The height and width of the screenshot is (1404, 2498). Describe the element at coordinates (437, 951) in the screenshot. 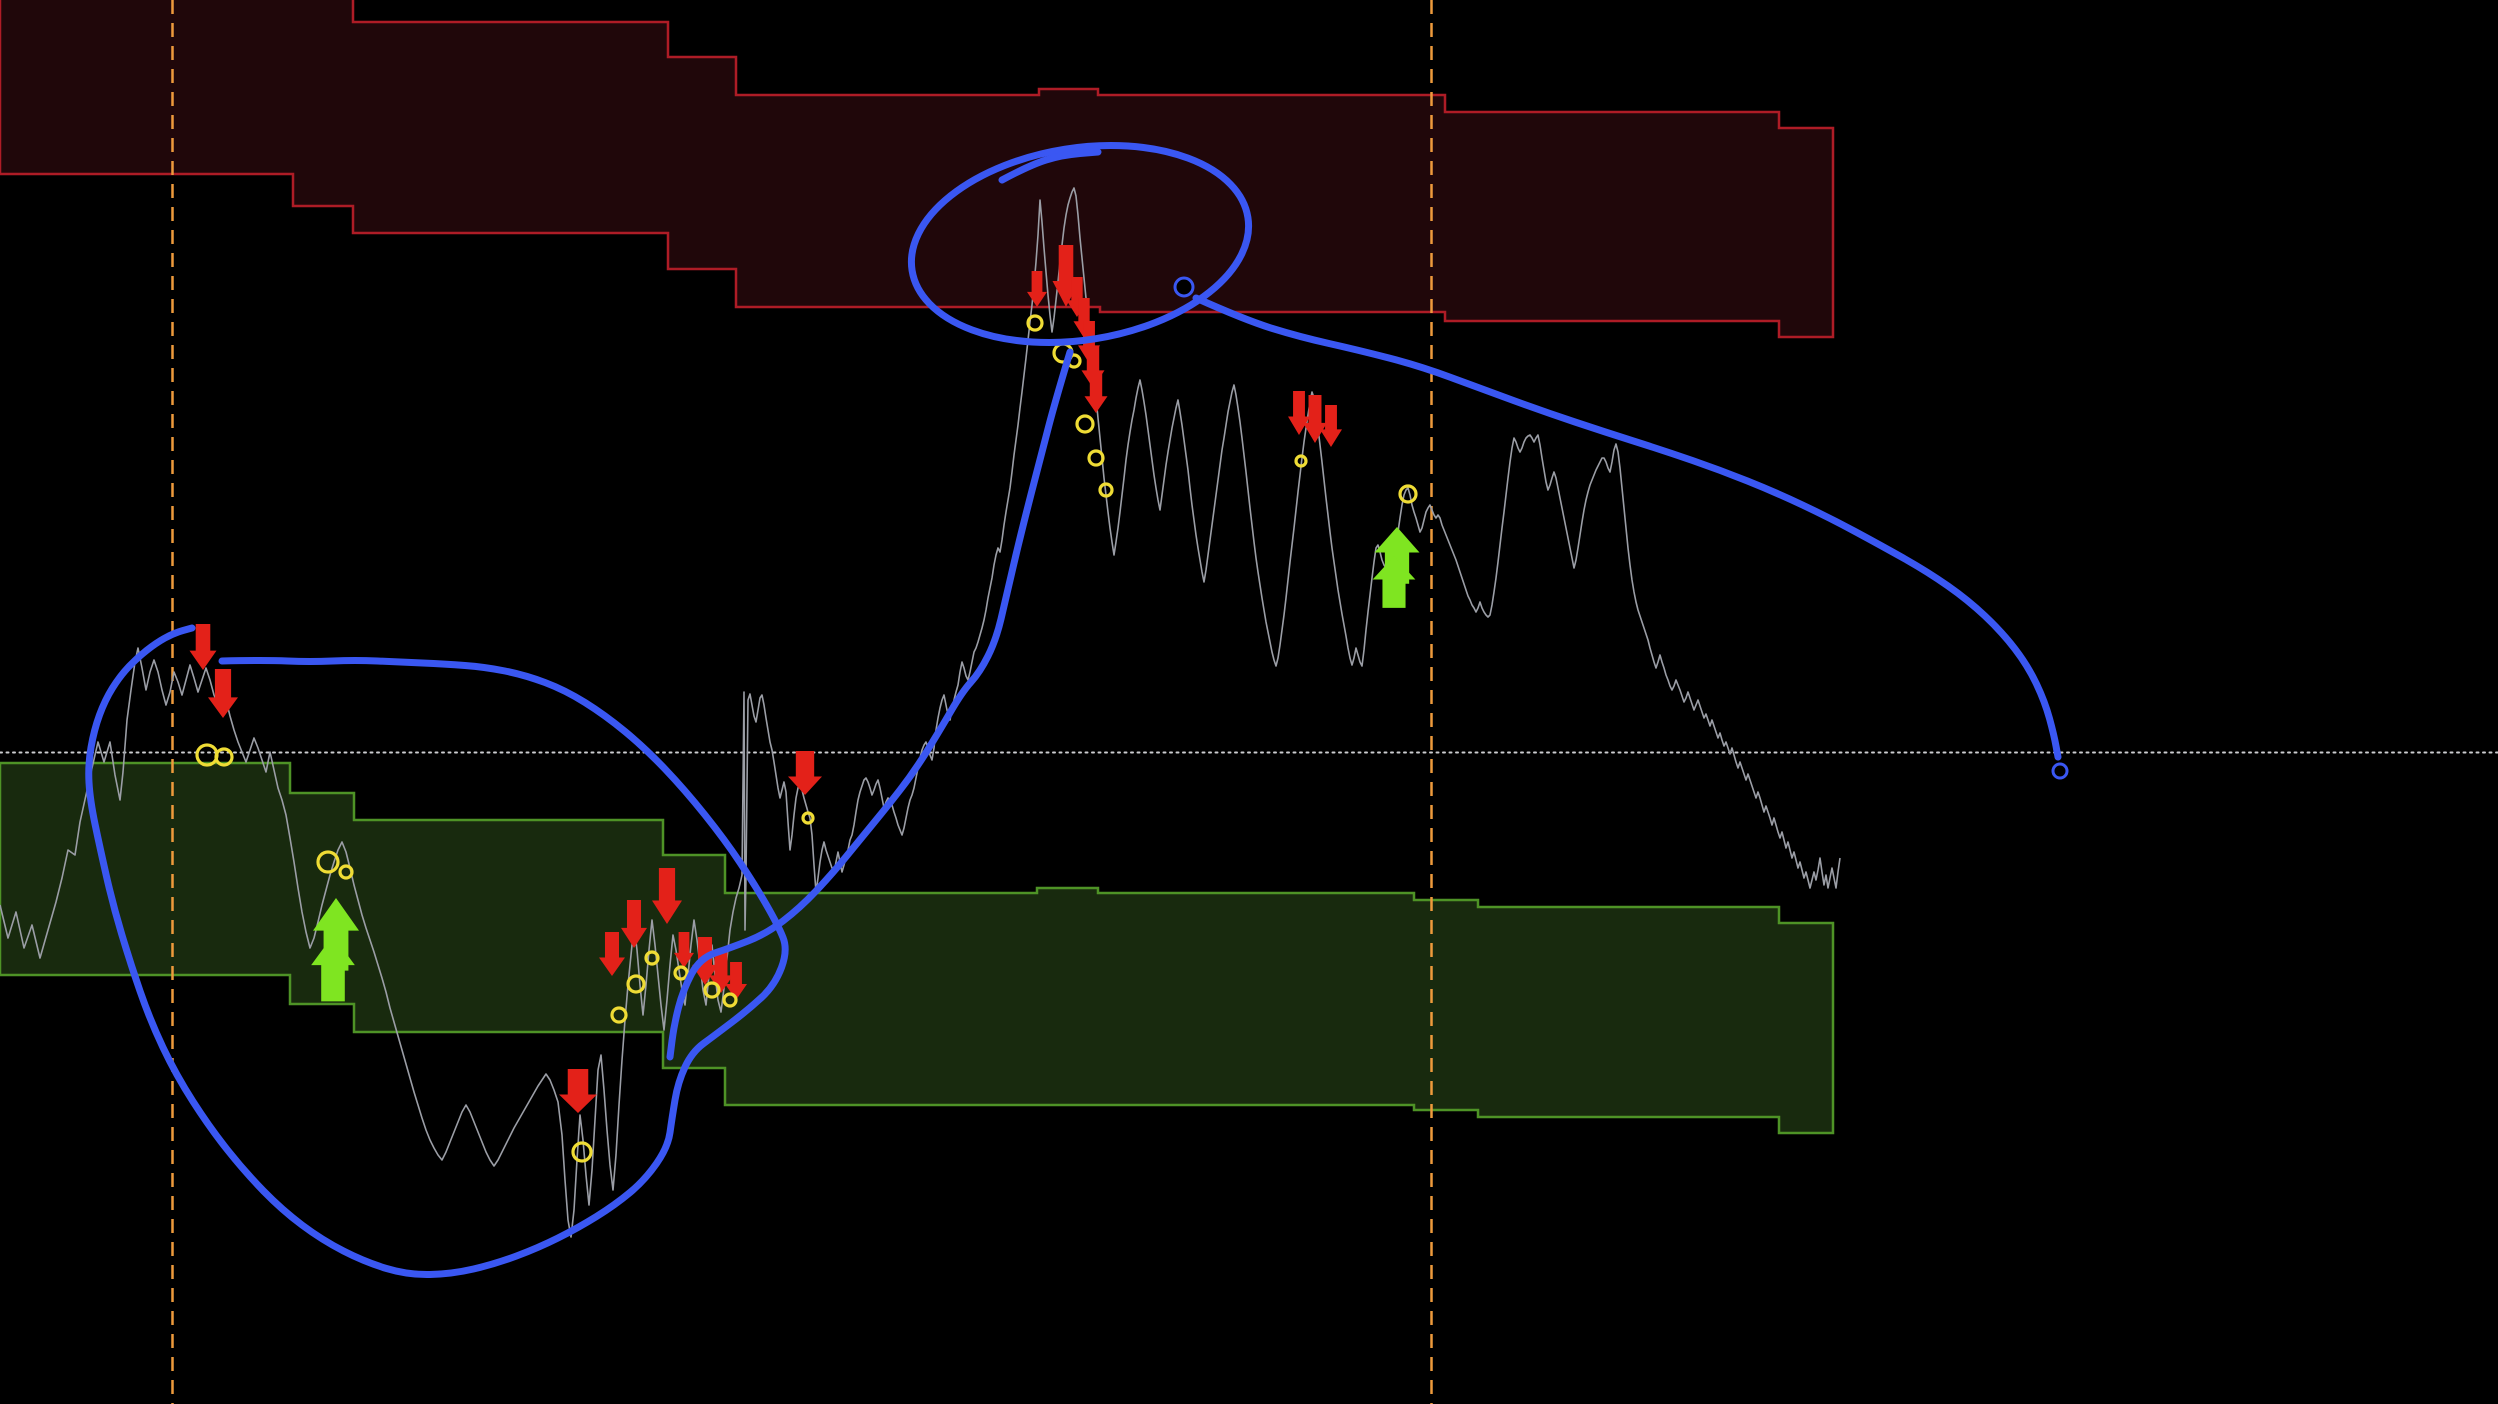

I see `brush-annotation-left-loop` at that location.